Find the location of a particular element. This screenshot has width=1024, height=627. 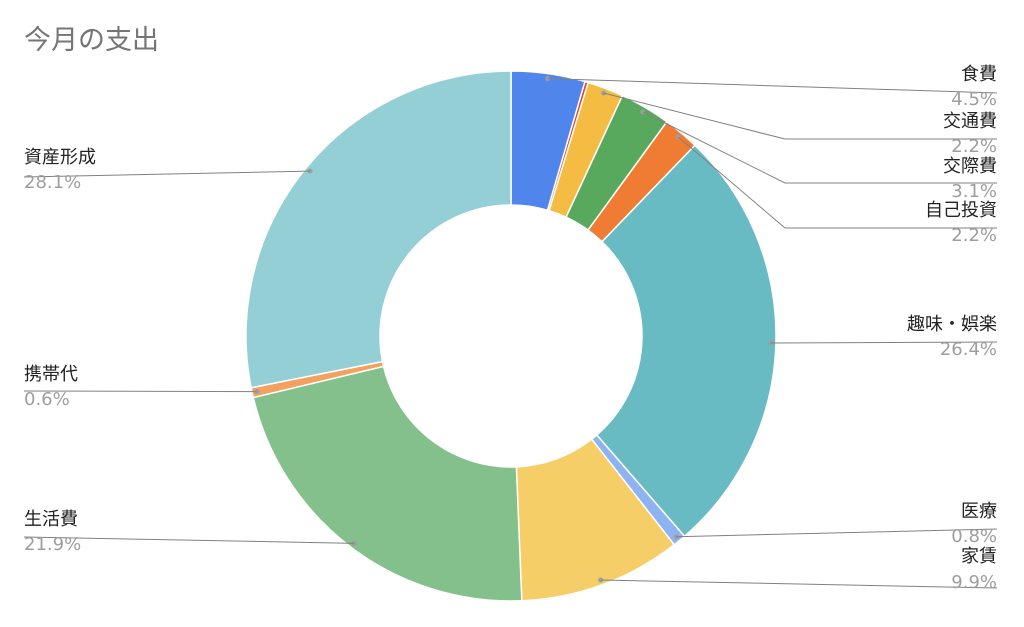

slice-label-8: 生活費 is located at coordinates (51, 519).